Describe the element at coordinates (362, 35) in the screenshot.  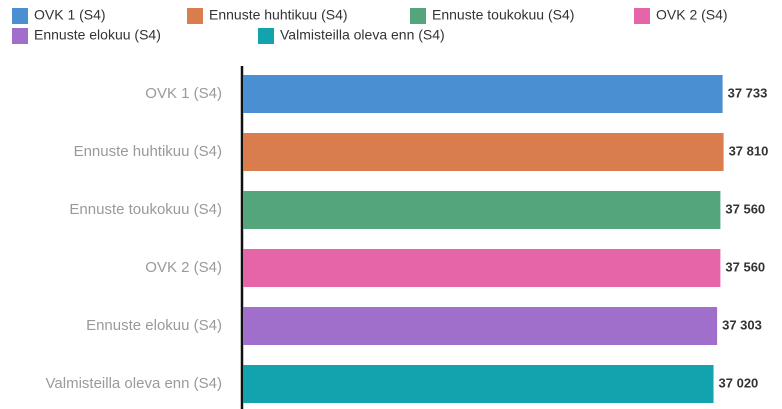
I see `legend-label: Valmisteilla oleva enn (S4)` at that location.